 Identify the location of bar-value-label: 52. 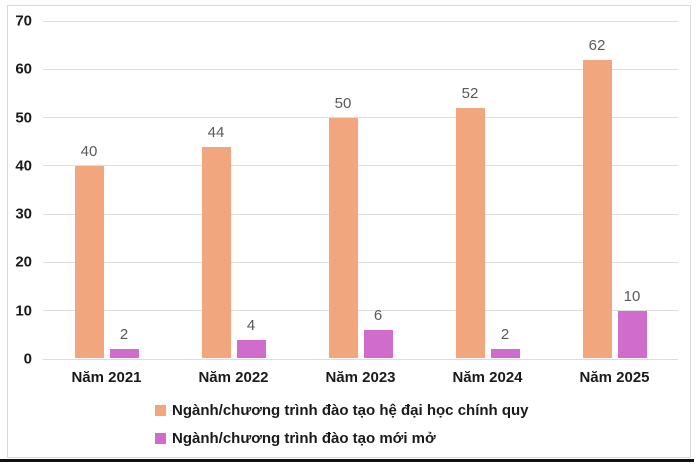
(470, 93).